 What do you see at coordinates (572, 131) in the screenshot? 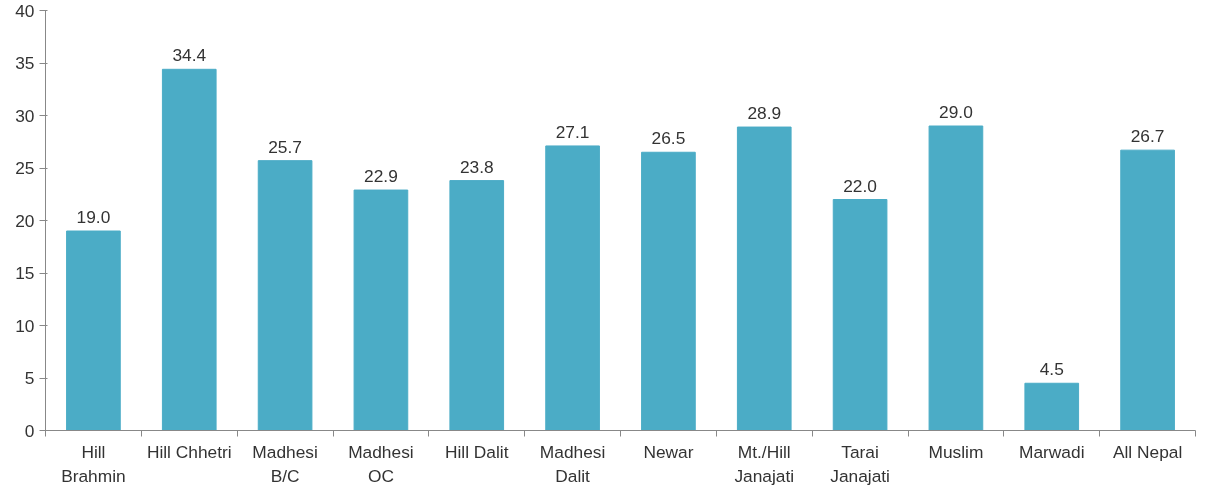
I see `data-label: 27.1` at bounding box center [572, 131].